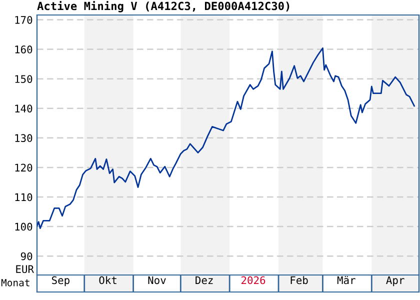  What do you see at coordinates (61, 281) in the screenshot?
I see `x-tick-label: Sep` at bounding box center [61, 281].